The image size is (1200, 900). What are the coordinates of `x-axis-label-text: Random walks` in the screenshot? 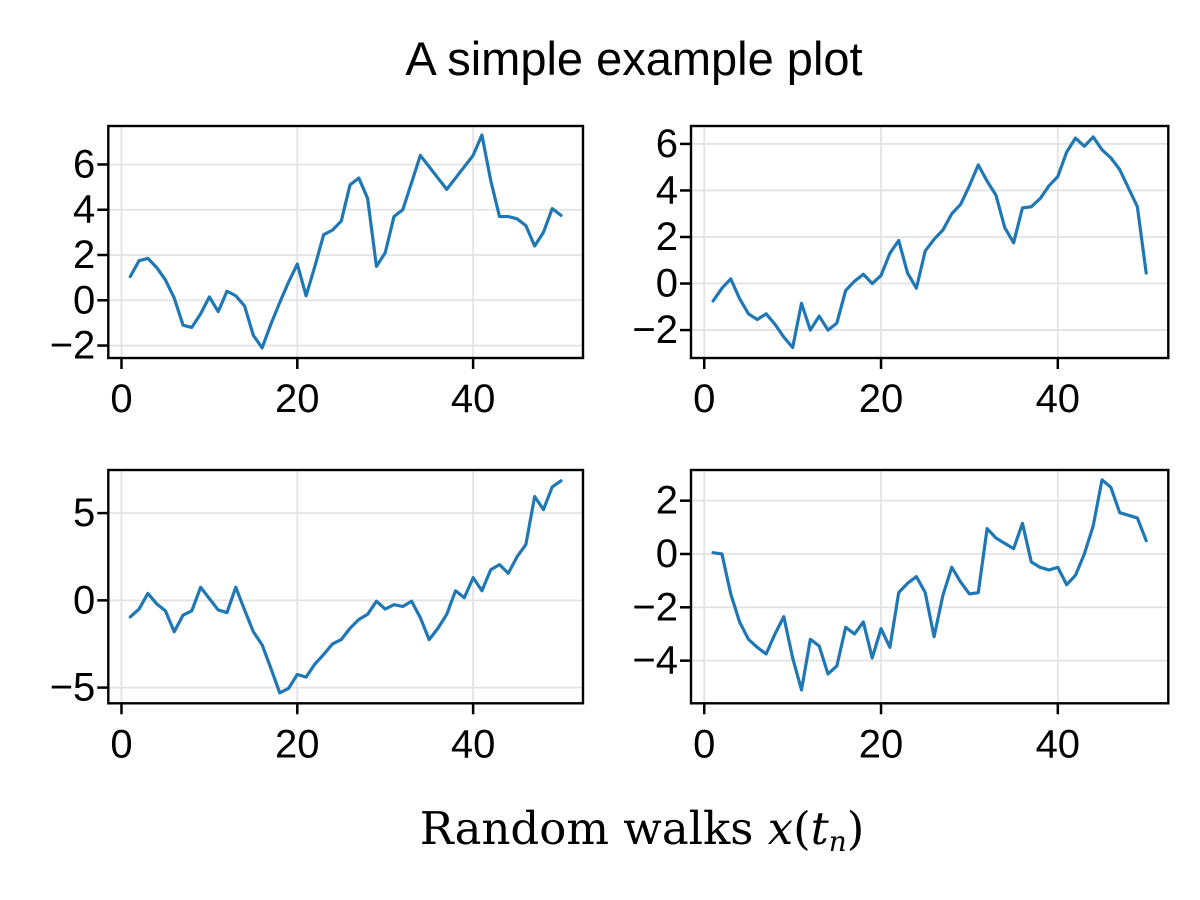 It's located at (593, 828).